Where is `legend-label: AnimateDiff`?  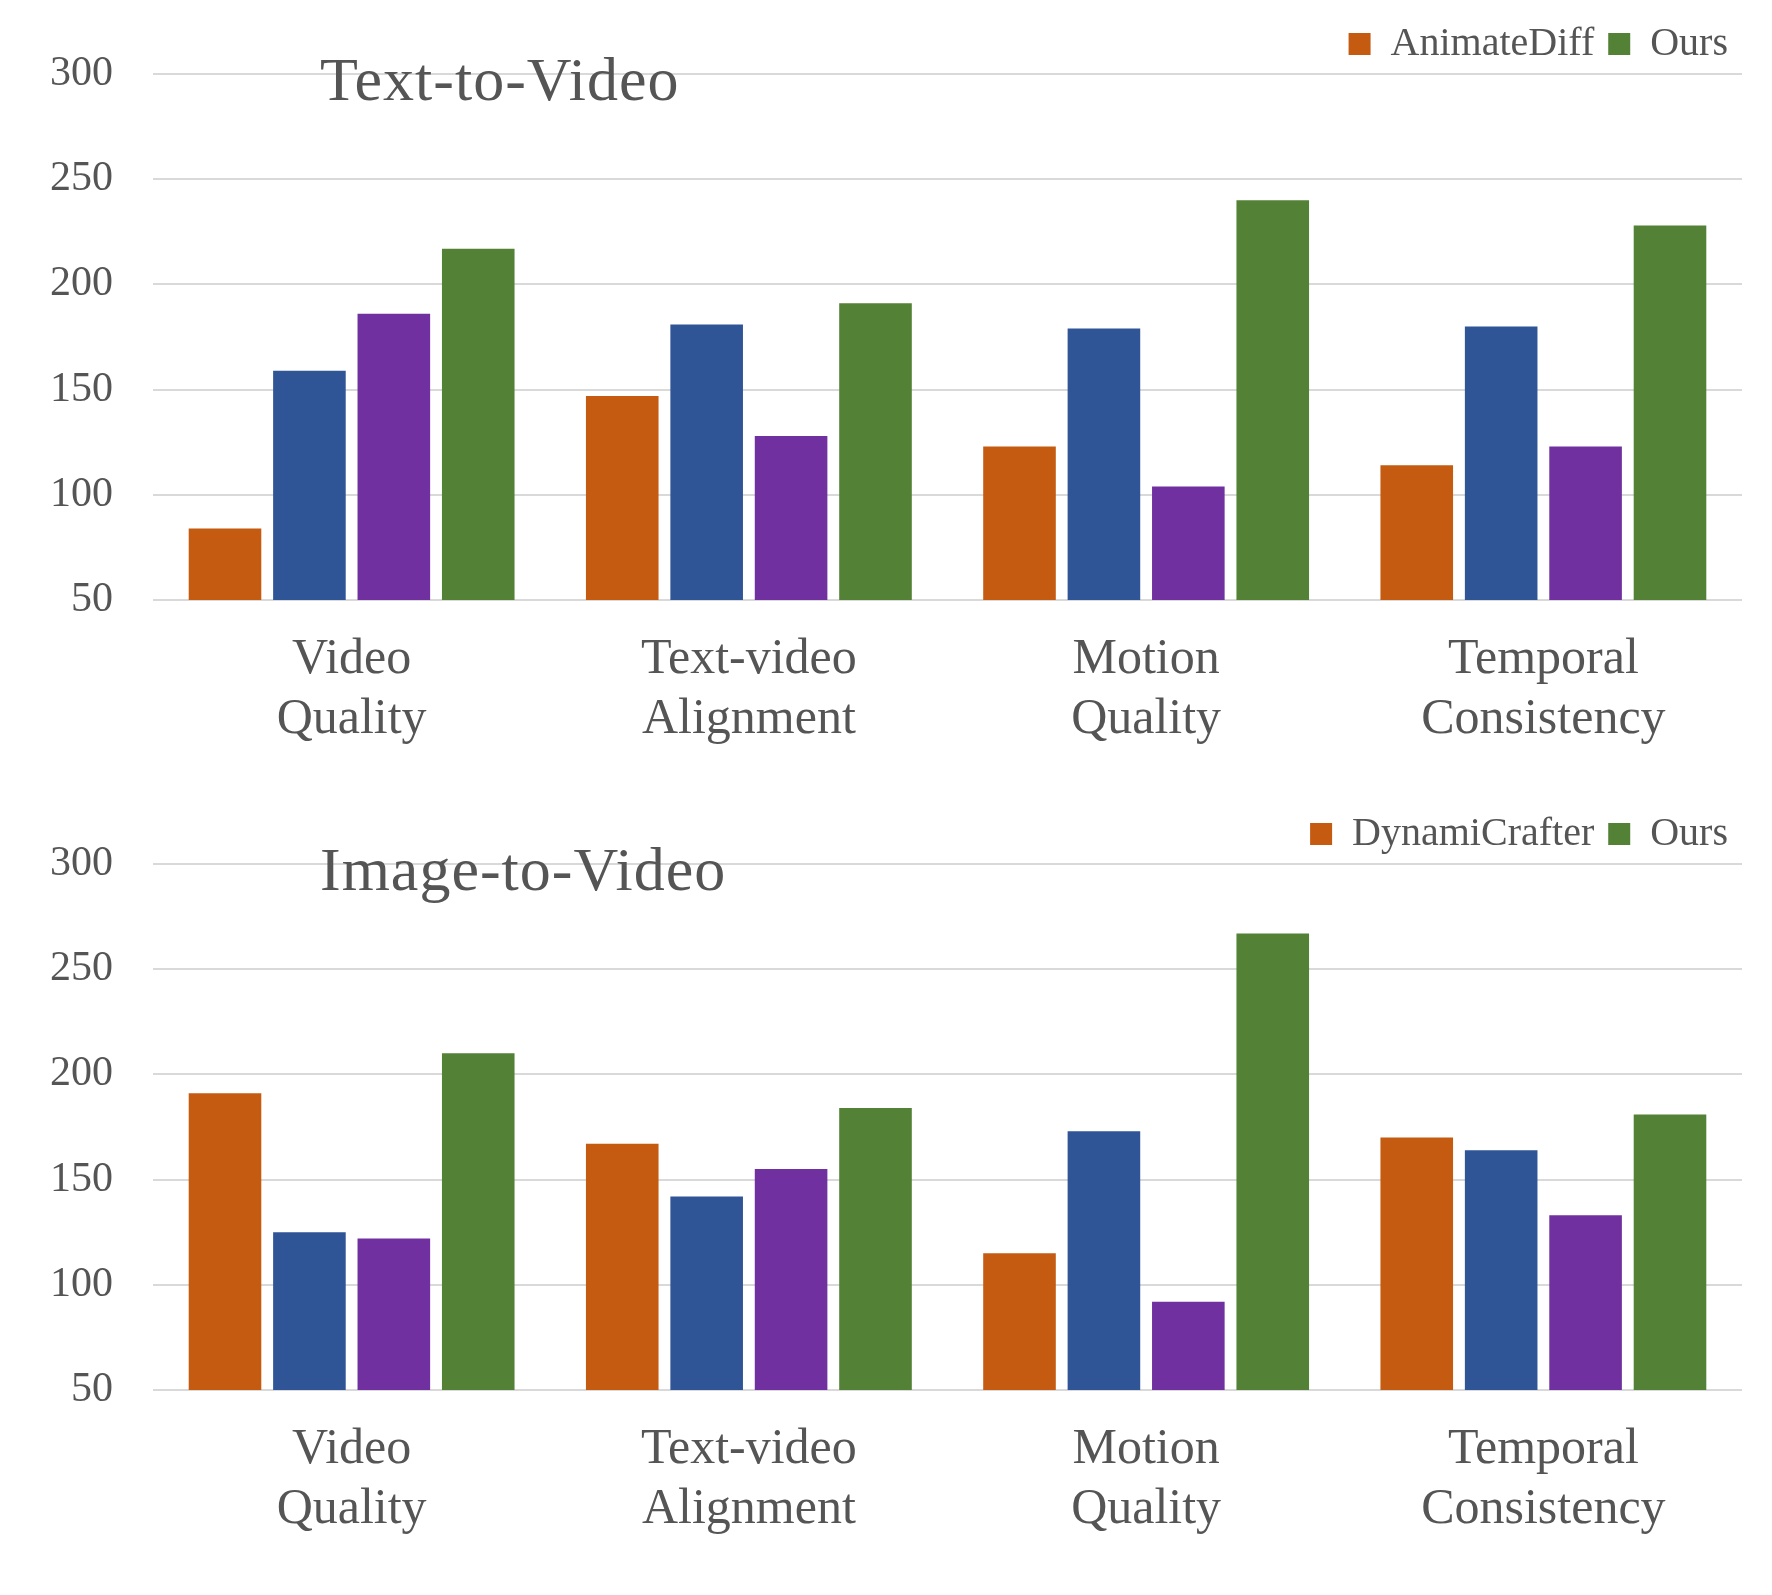 legend-label: AnimateDiff is located at coordinates (1492, 41).